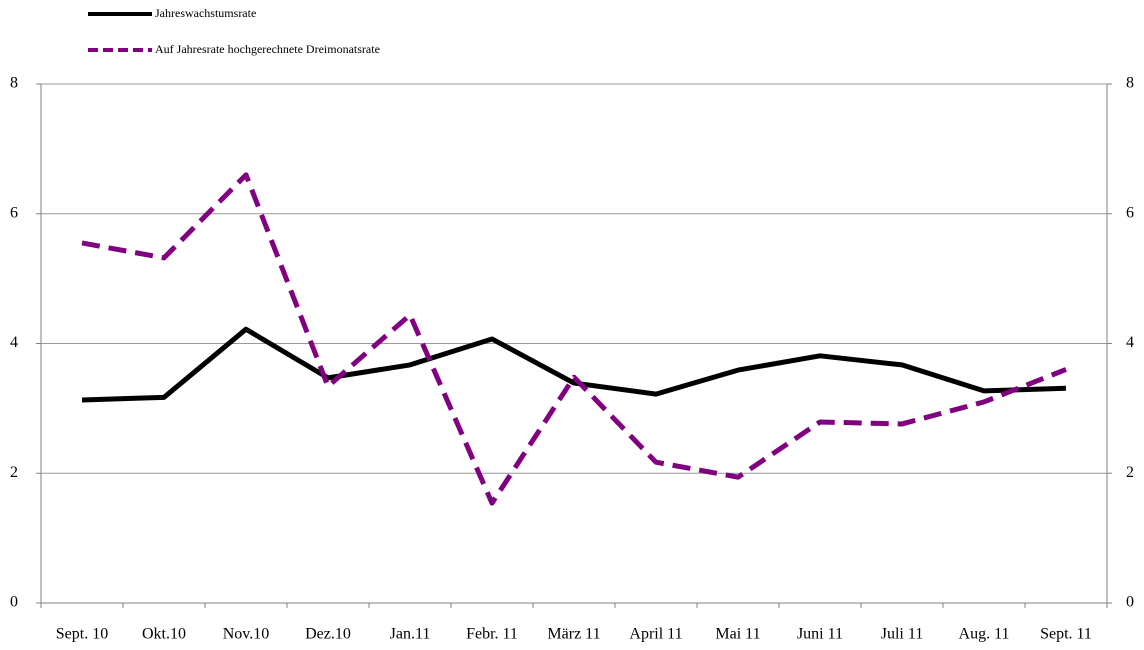 This screenshot has width=1144, height=650. I want to click on x-tick-label: Aug. 11, so click(984, 634).